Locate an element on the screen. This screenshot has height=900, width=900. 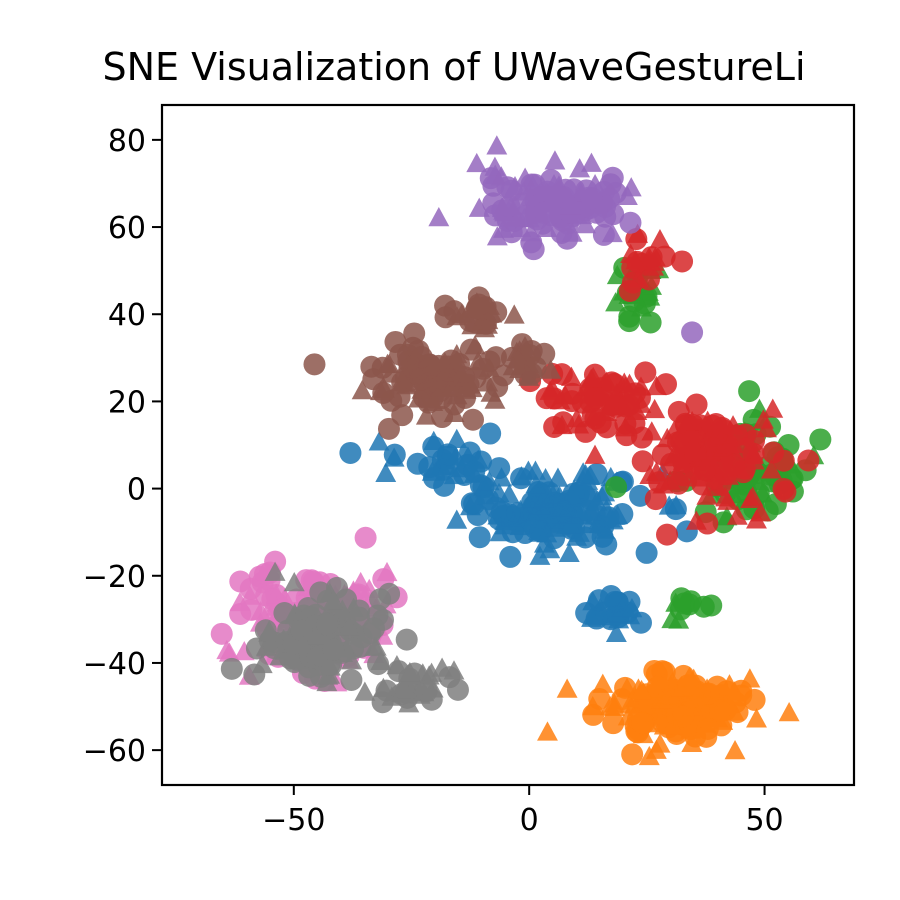
x-tick-label: 50 is located at coordinates (764, 820).